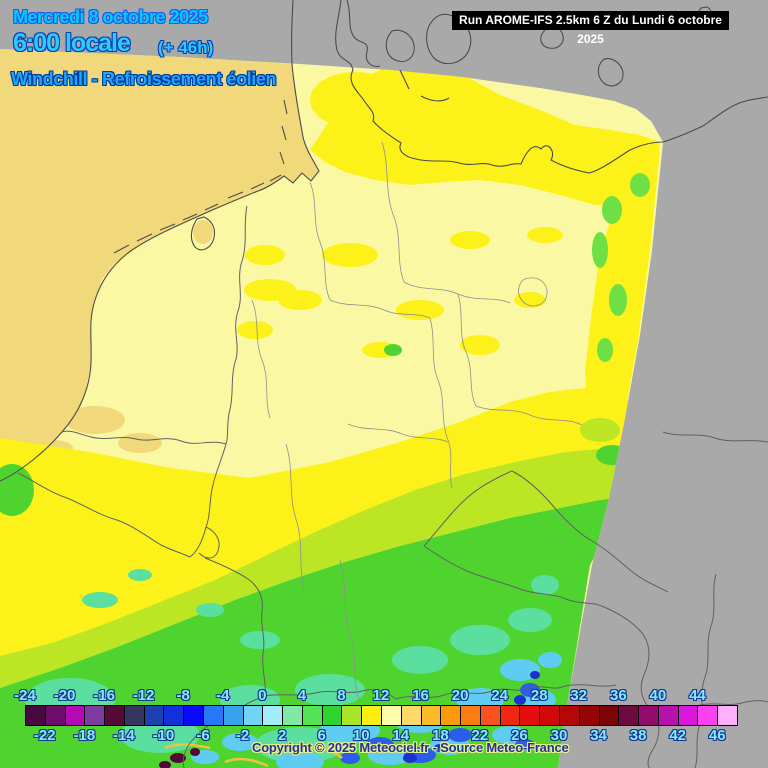  What do you see at coordinates (200, 176) in the screenshot?
I see `coast-wadden-islands` at bounding box center [200, 176].